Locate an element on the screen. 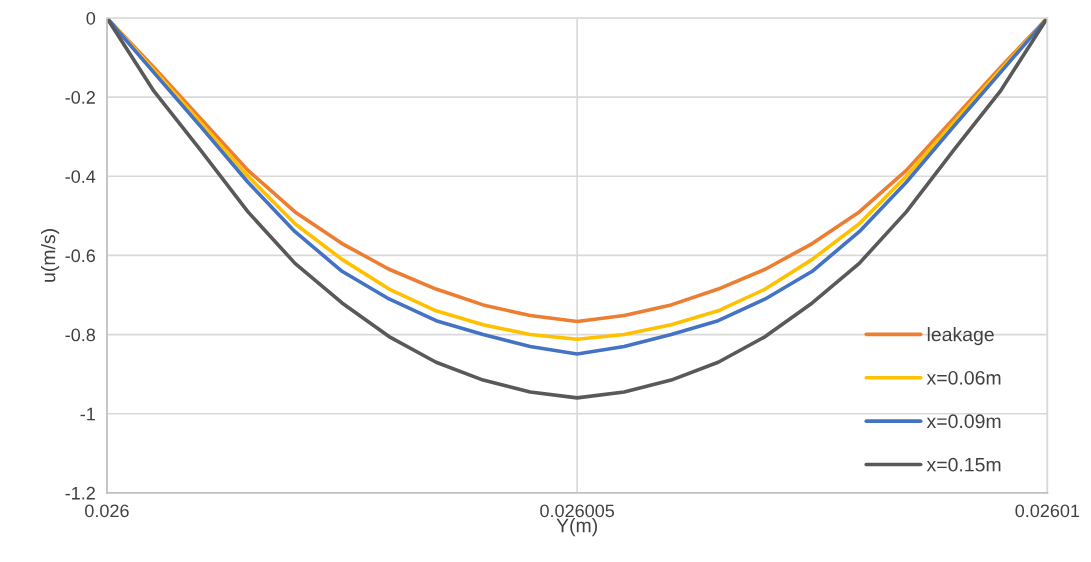  legend-label: leakage is located at coordinates (960, 336).